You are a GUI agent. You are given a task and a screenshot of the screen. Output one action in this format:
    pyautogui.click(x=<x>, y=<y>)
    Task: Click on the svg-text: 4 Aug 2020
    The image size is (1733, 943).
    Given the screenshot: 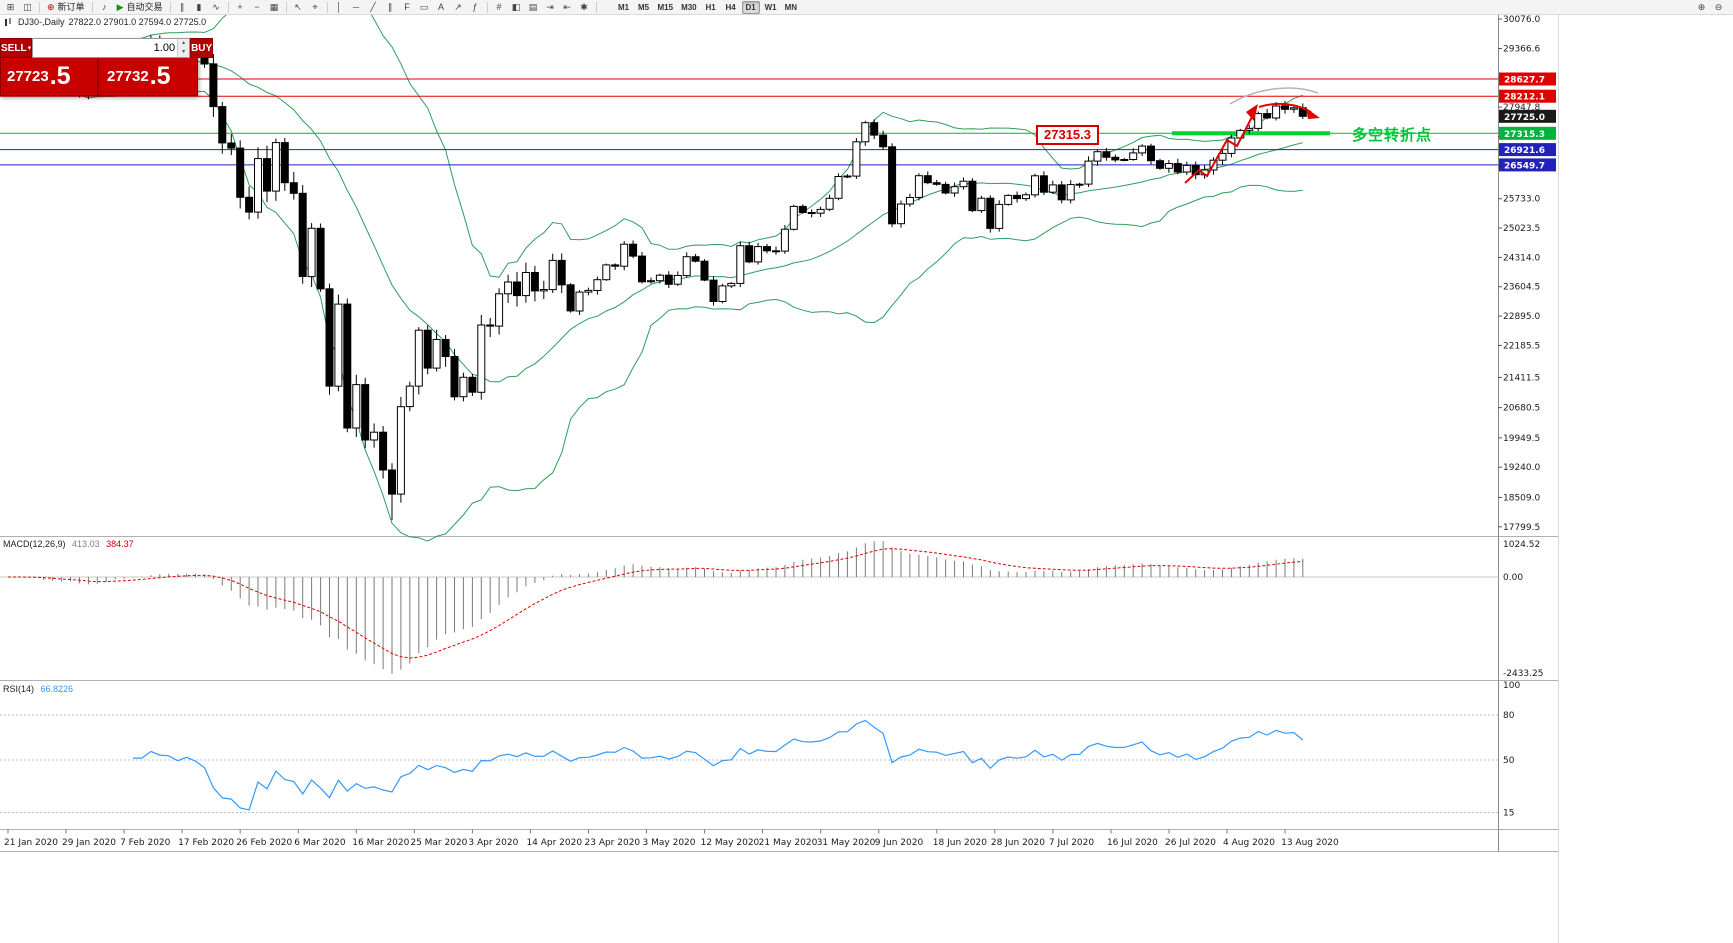 What is the action you would take?
    pyautogui.click(x=1249, y=843)
    